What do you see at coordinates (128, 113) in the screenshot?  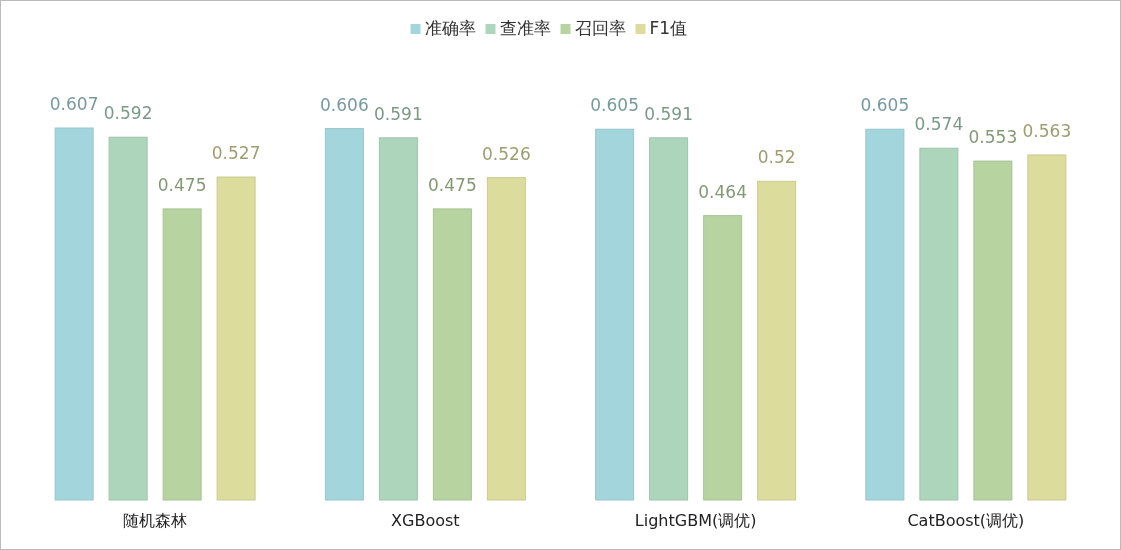 I see `data-label: 0.592` at bounding box center [128, 113].